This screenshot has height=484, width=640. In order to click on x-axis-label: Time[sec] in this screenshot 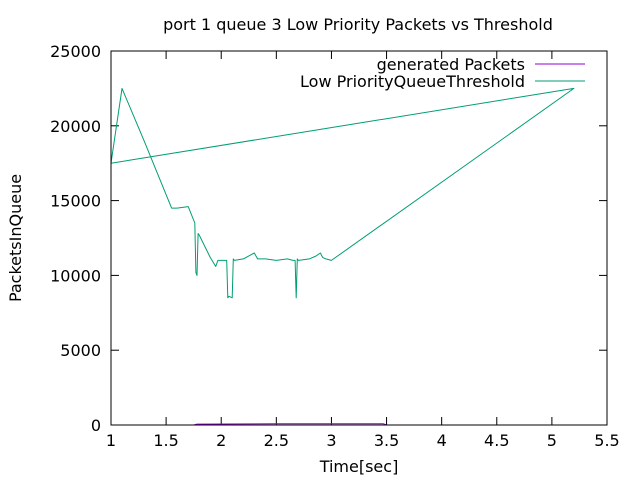, I will do `click(359, 466)`.